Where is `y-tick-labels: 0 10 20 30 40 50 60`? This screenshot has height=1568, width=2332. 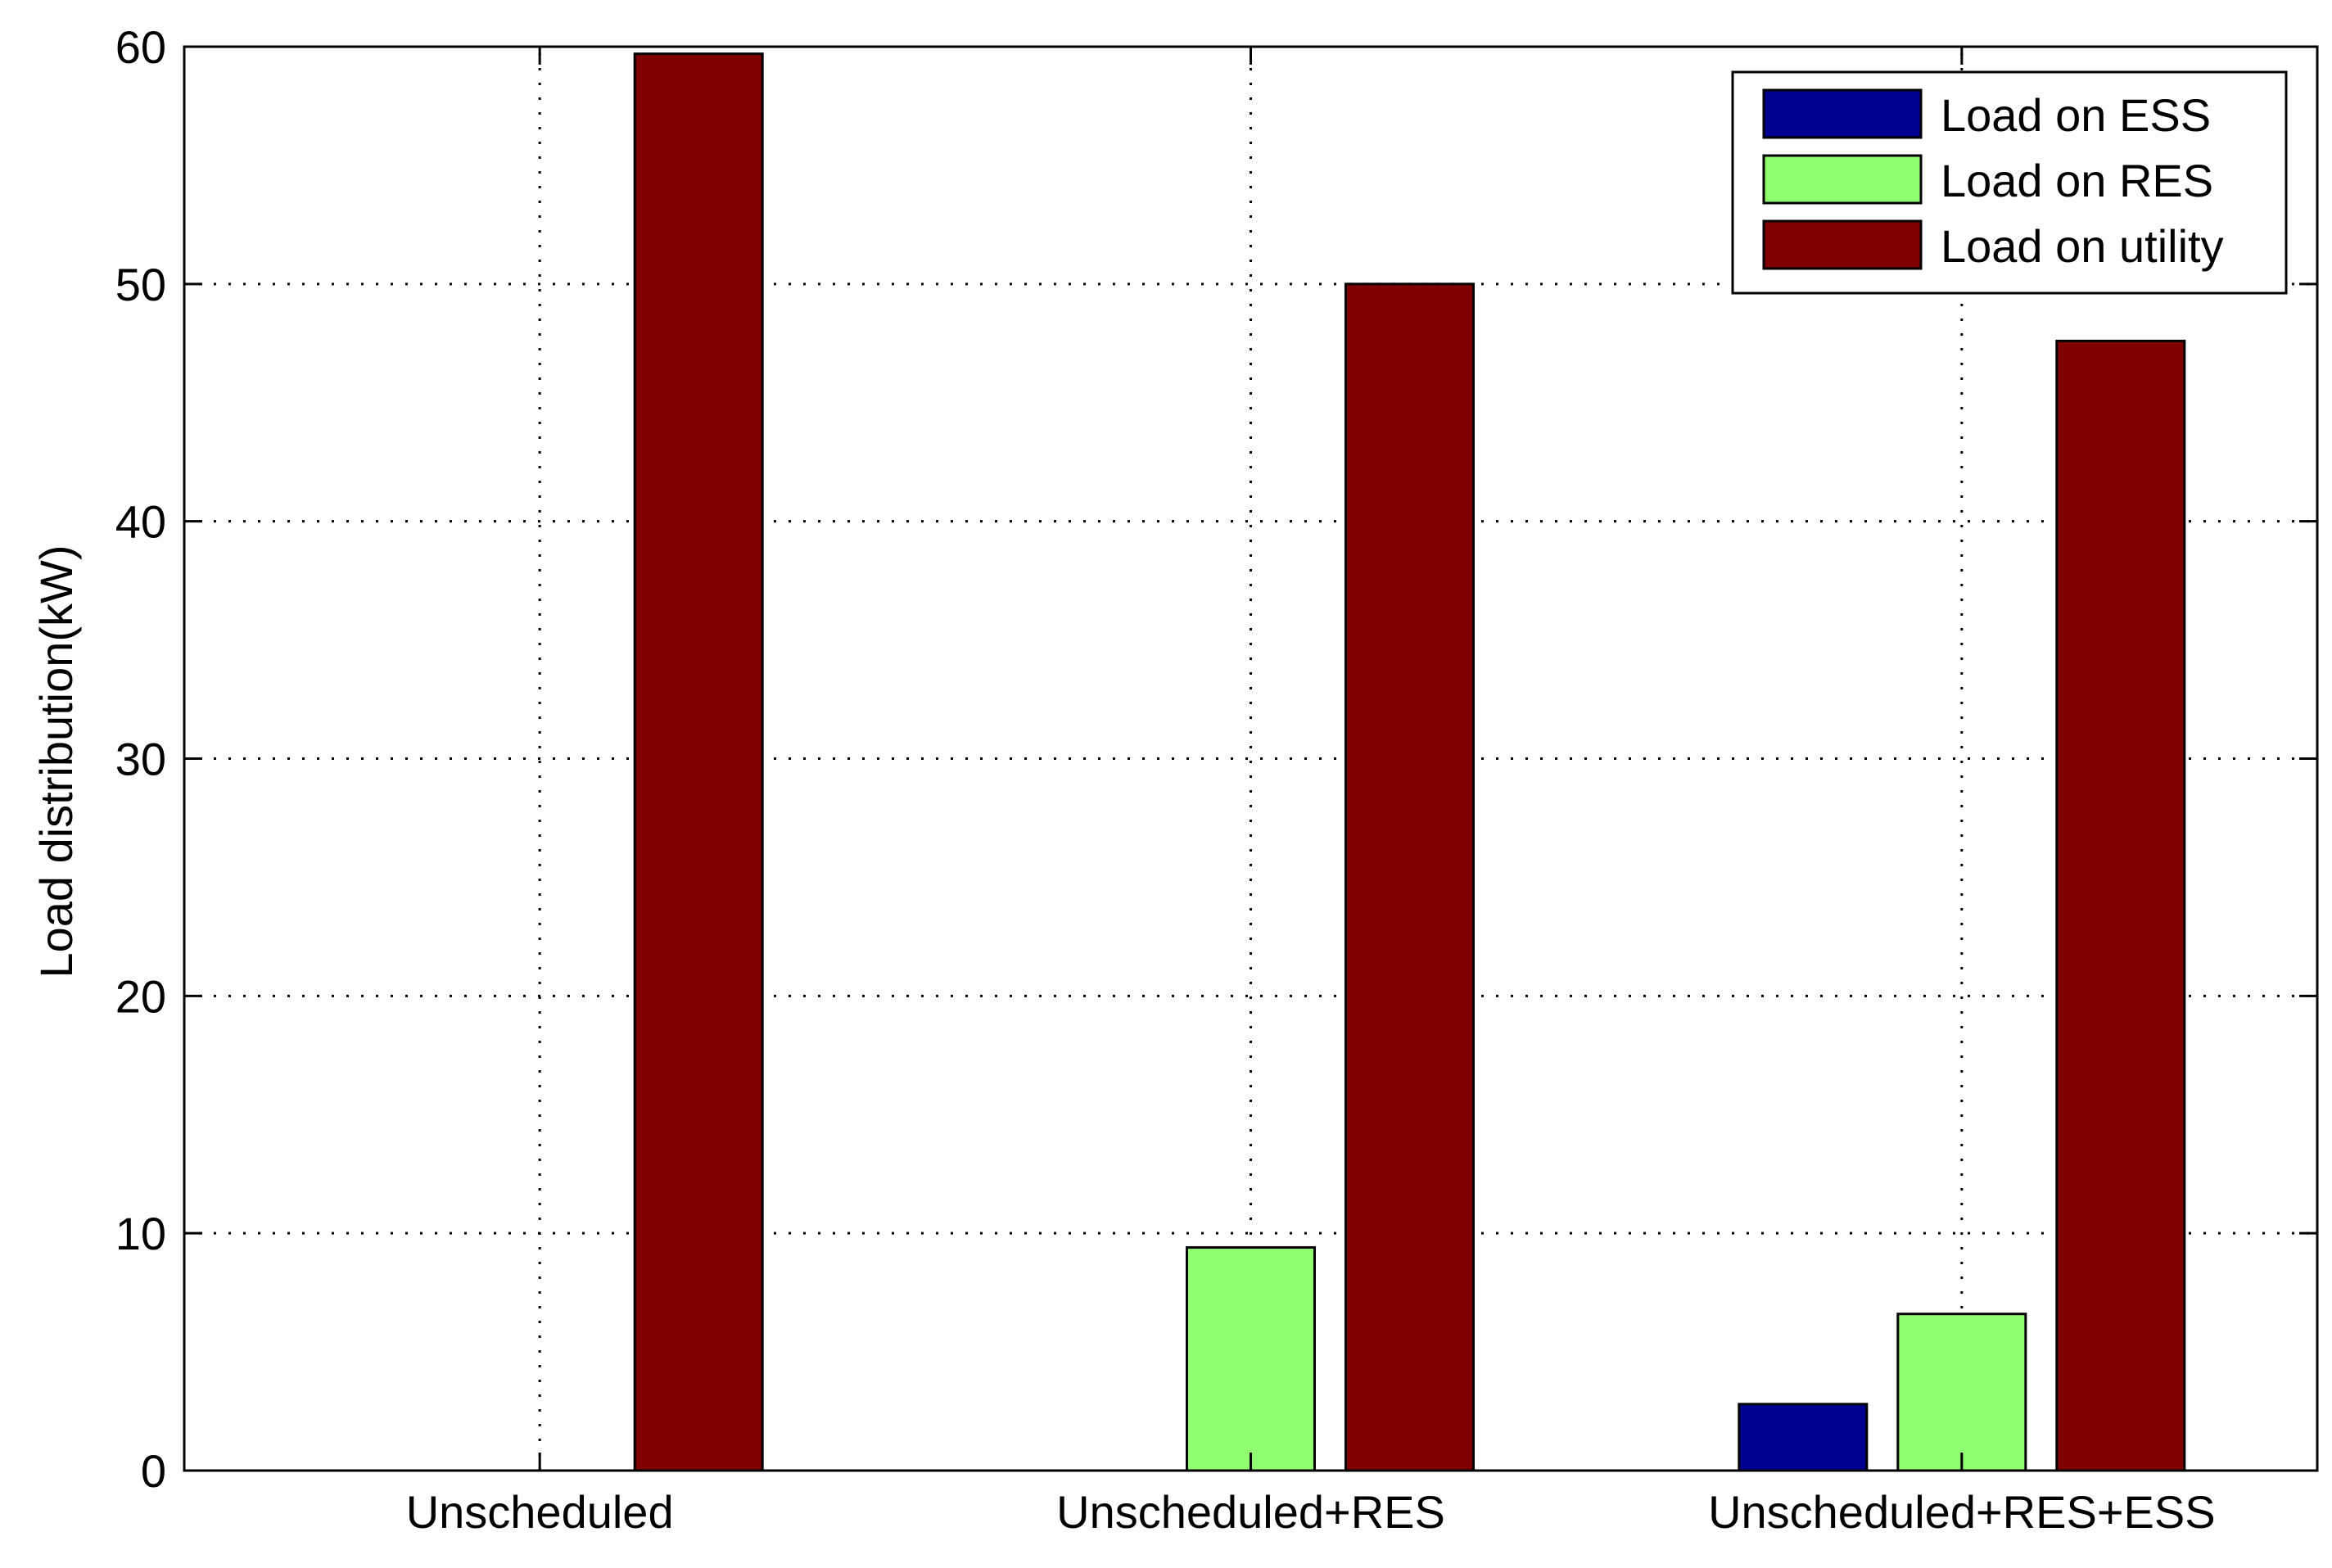 y-tick-labels: 0 10 20 30 40 50 60 is located at coordinates (140, 759).